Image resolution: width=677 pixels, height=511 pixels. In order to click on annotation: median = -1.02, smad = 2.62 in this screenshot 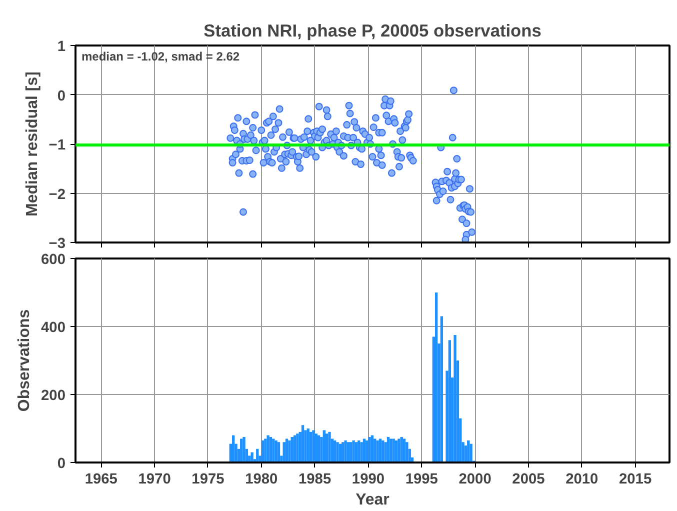, I will do `click(161, 57)`.